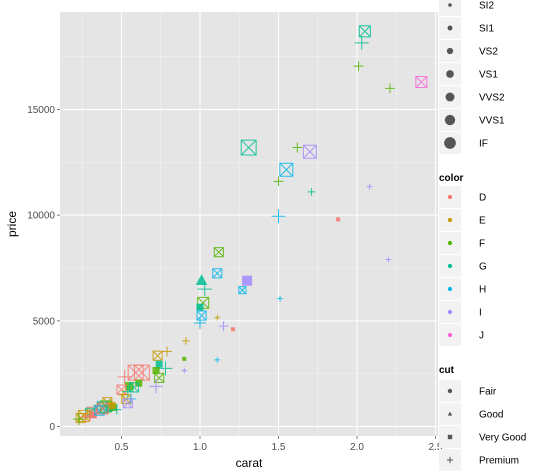 This screenshot has width=536, height=474. What do you see at coordinates (44, 321) in the screenshot?
I see `y-tick-label: 5000` at bounding box center [44, 321].